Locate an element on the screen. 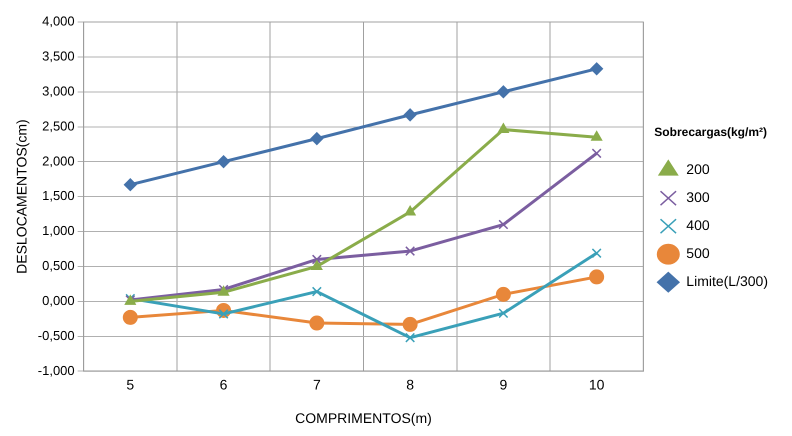  x-tick-label: 7 is located at coordinates (316, 384).